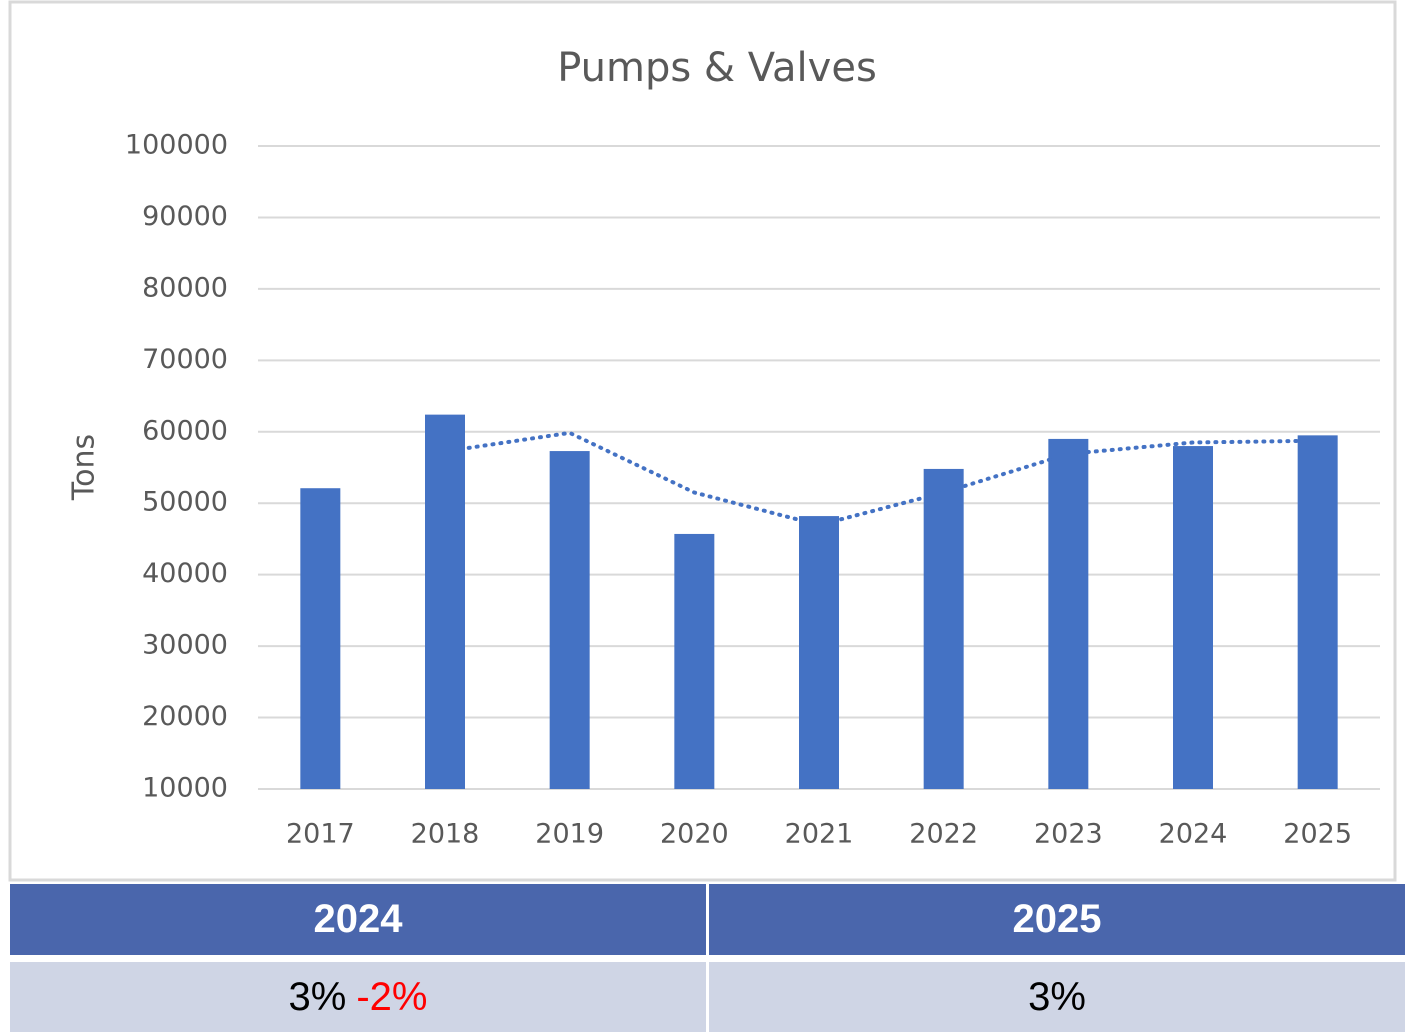 This screenshot has height=1033, width=1405. I want to click on x-tick-label: 2023, so click(1068, 834).